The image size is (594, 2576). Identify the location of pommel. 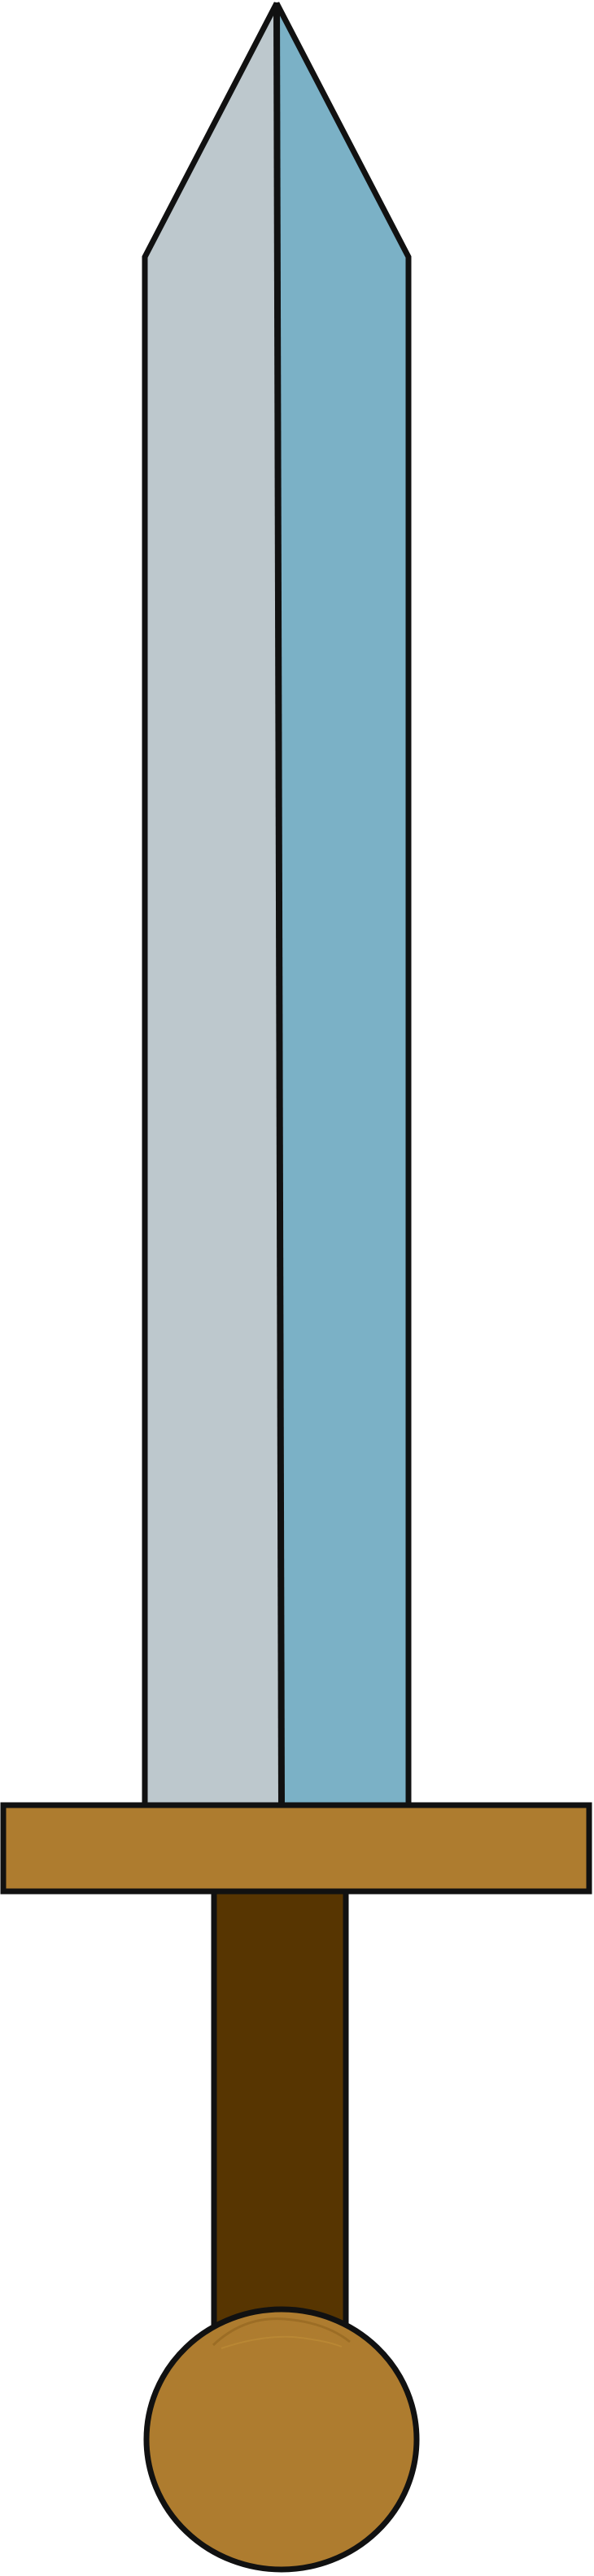
(281, 2440).